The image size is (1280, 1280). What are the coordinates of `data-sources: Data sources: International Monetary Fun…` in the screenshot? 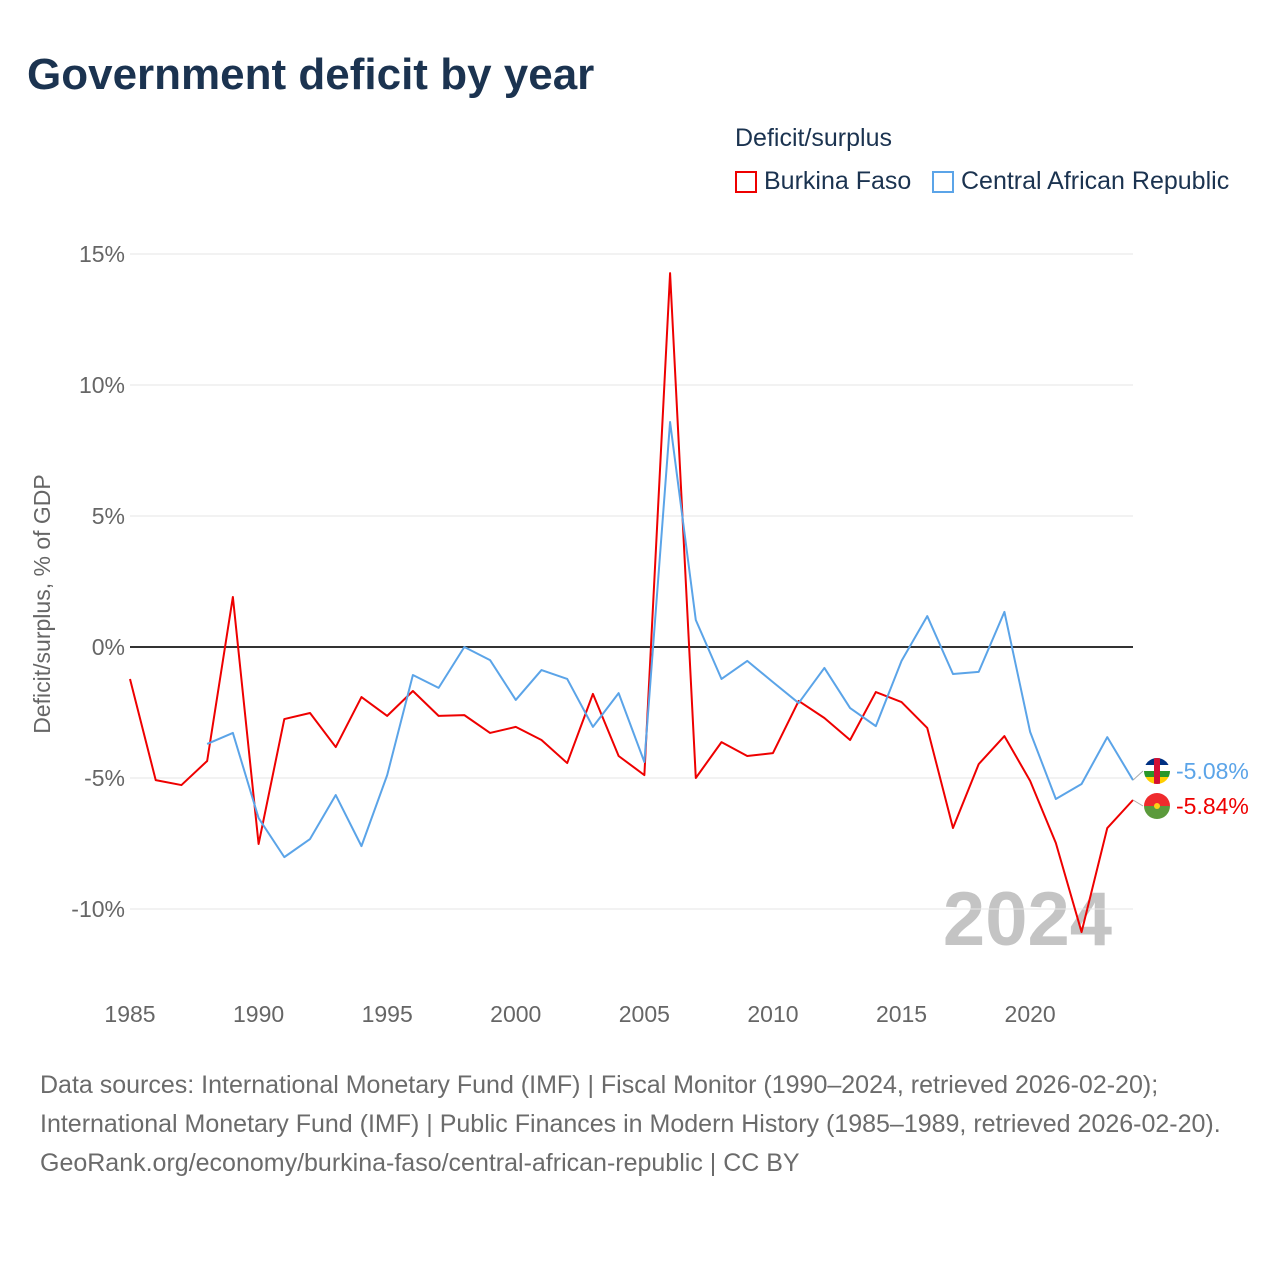 It's located at (630, 1104).